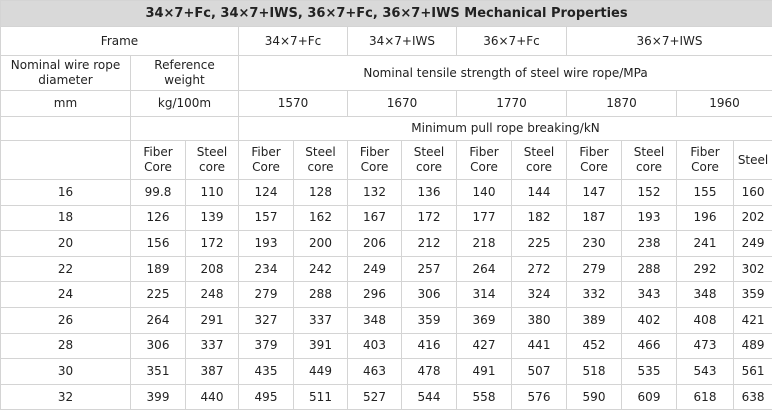  I want to click on breaking-force-cell: 348, so click(705, 295).